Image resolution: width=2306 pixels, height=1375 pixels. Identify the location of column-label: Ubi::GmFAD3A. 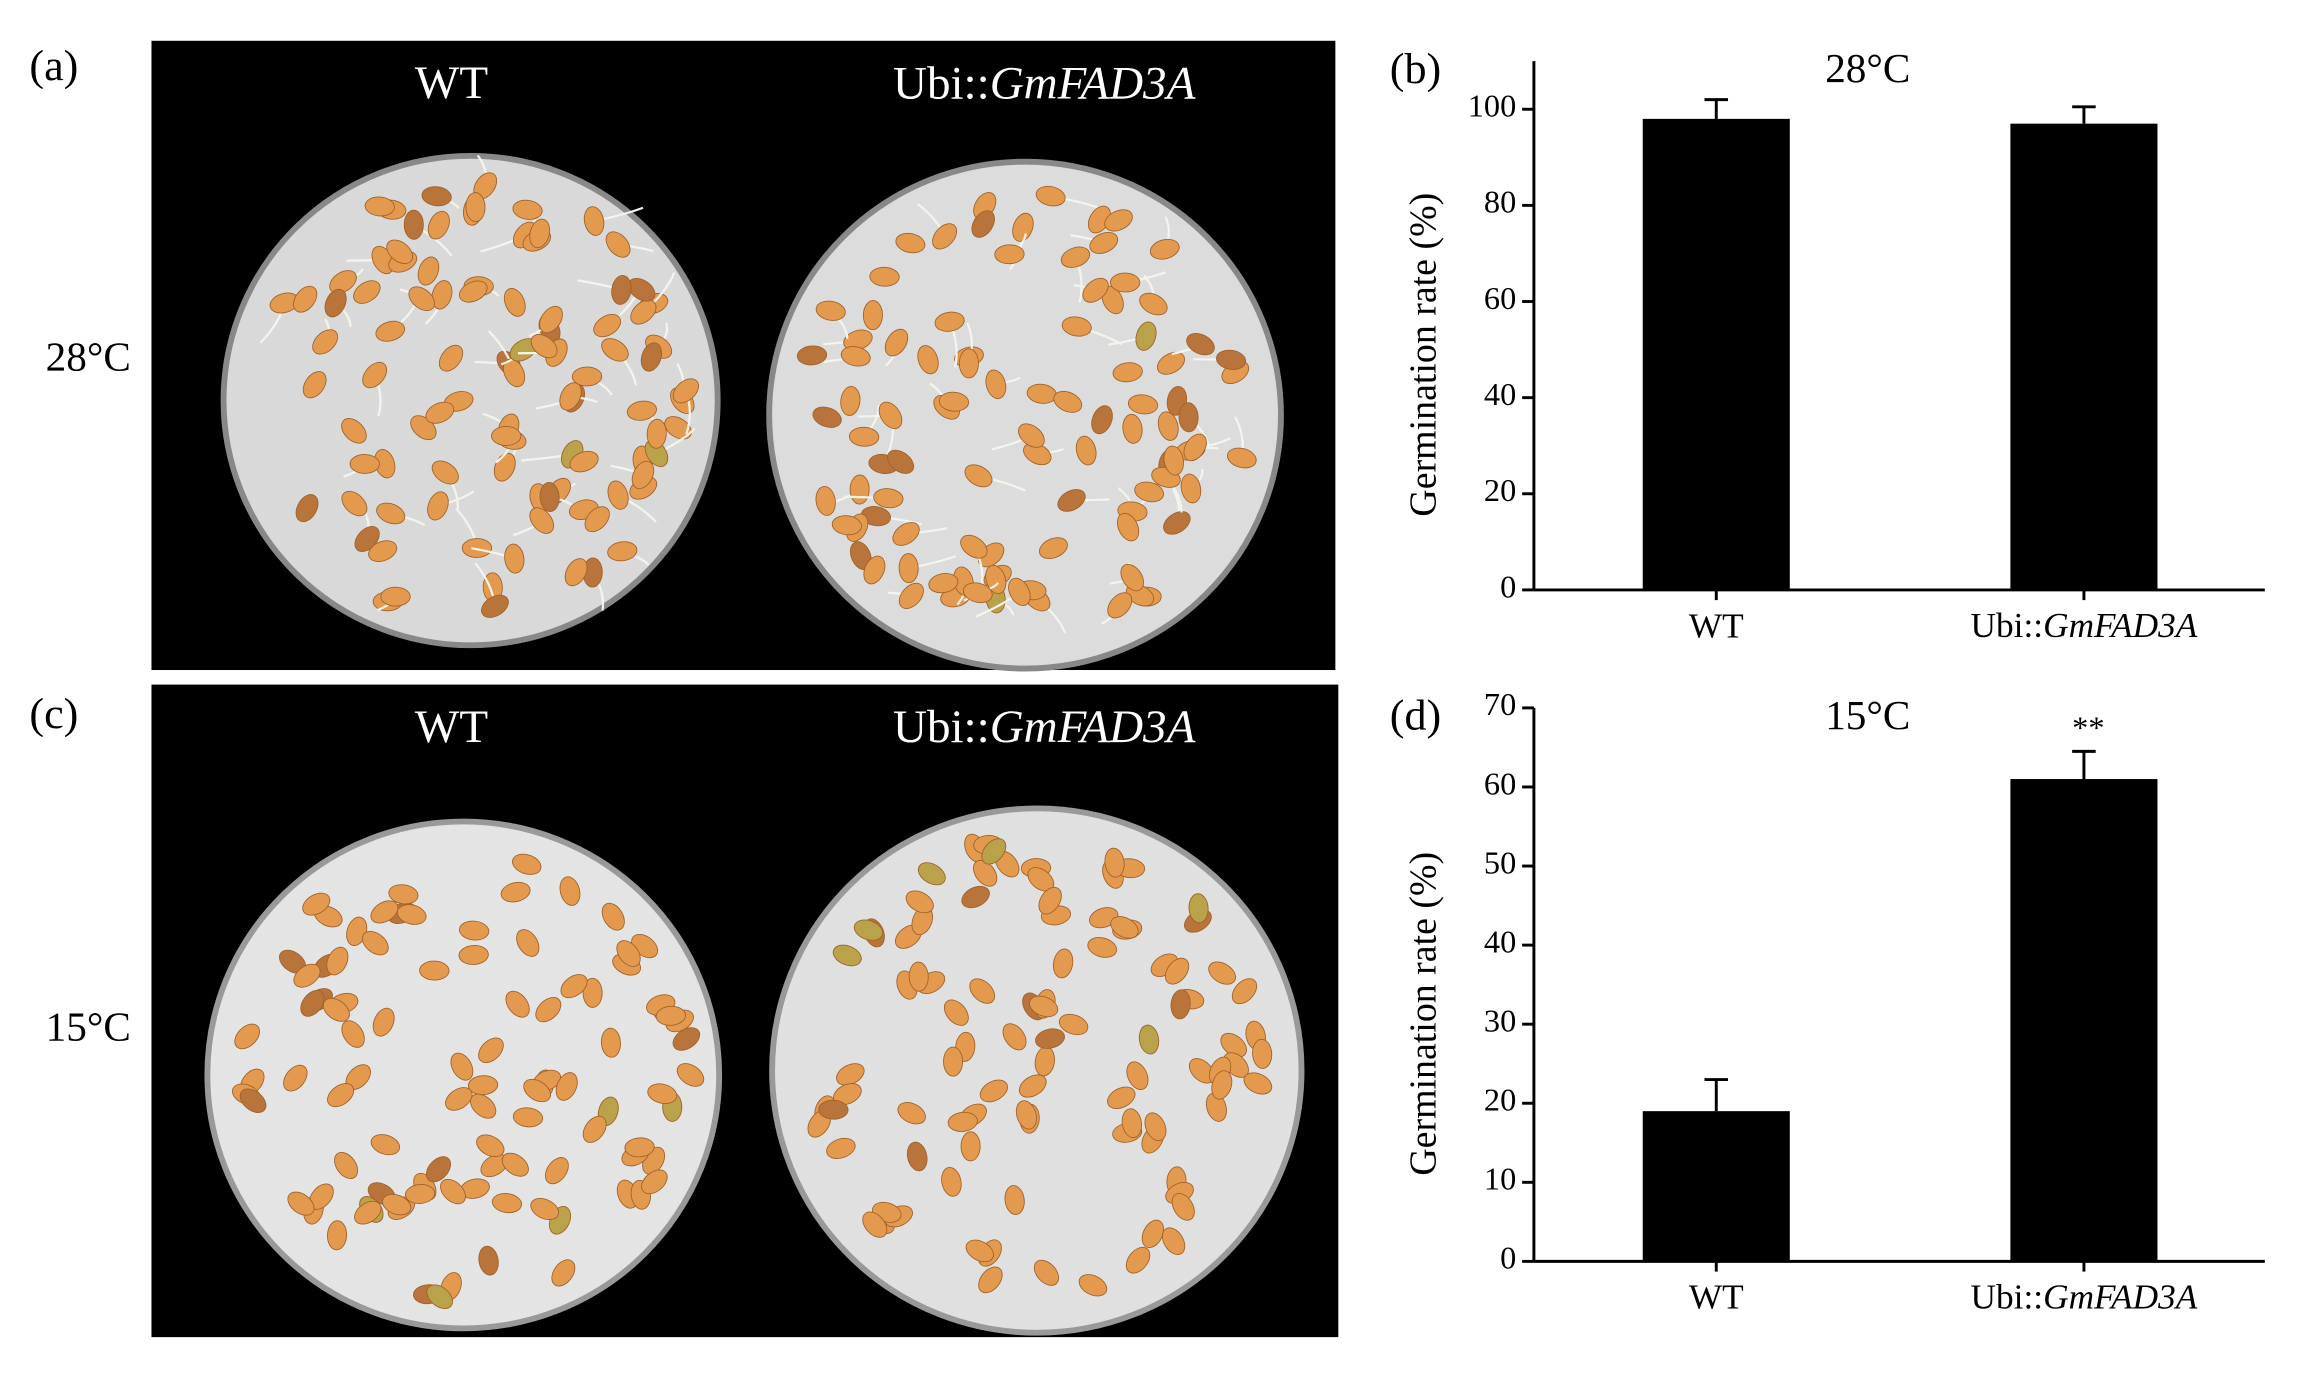
(1044, 727).